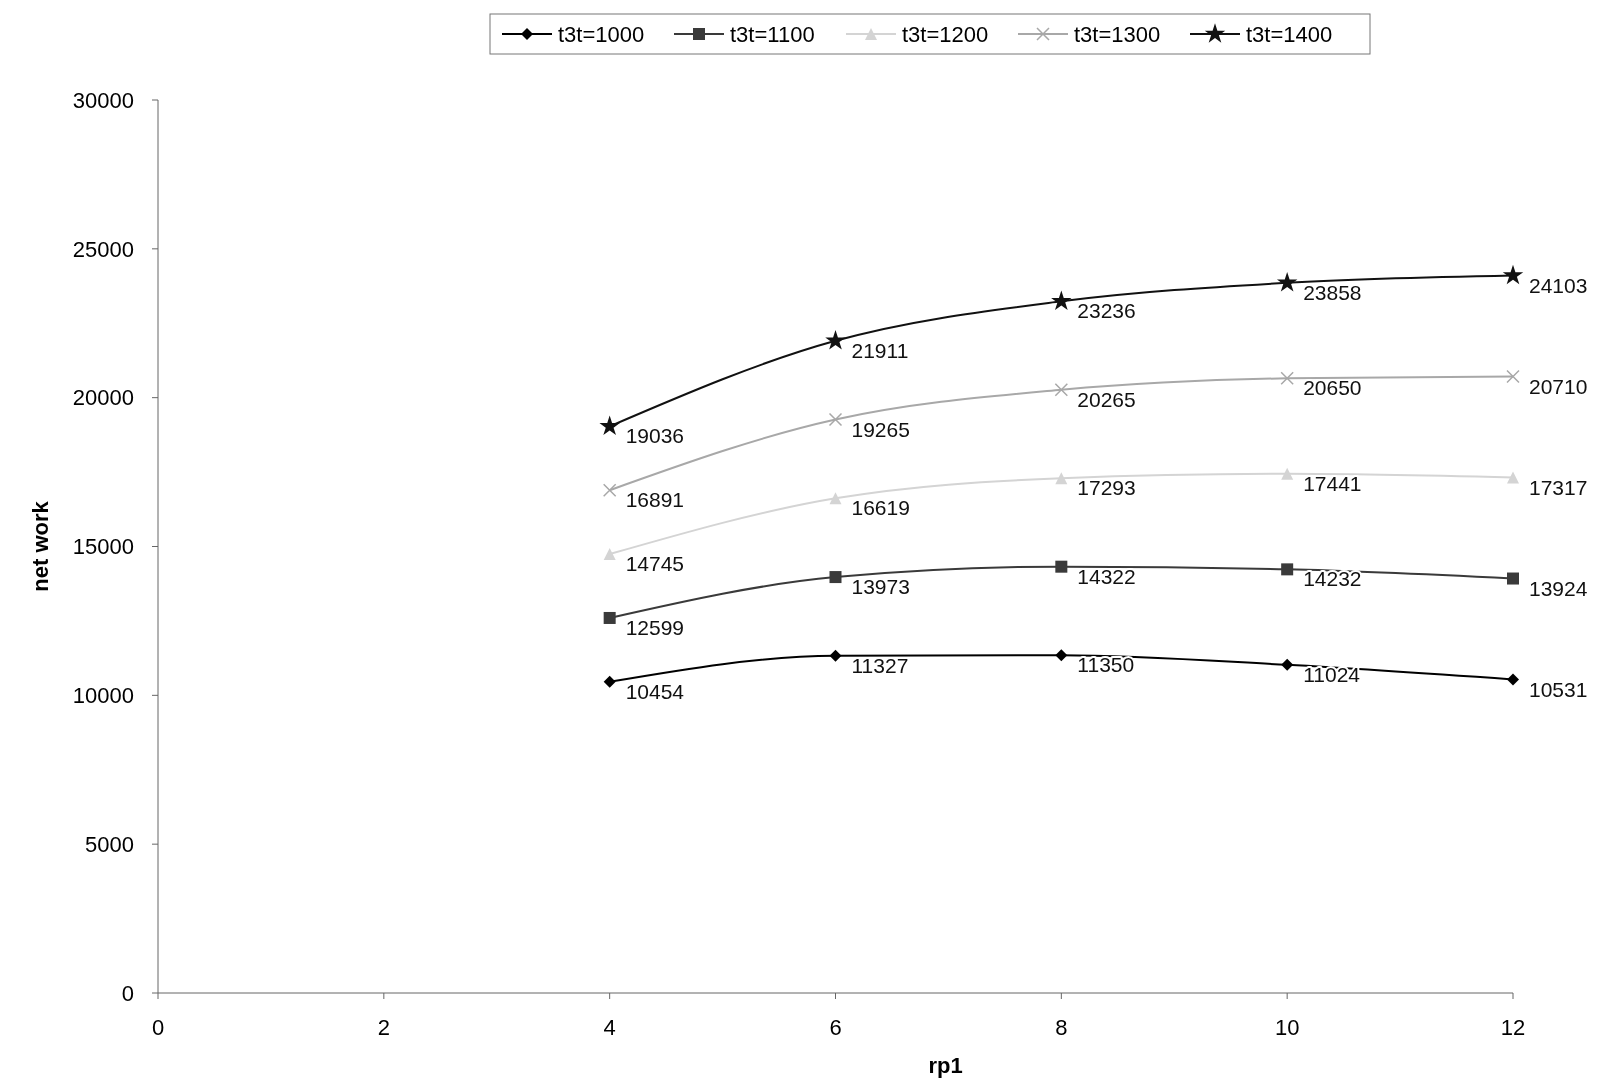 The width and height of the screenshot is (1600, 1084). What do you see at coordinates (1106, 311) in the screenshot?
I see `data-label: 23236` at bounding box center [1106, 311].